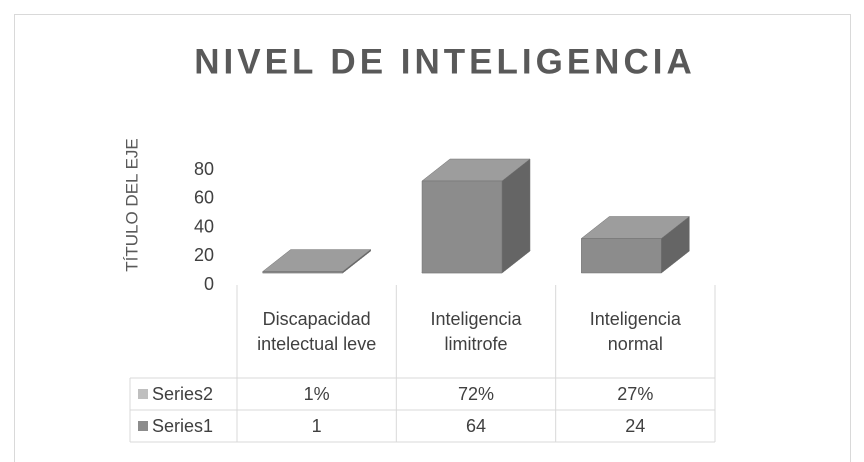 This screenshot has height=462, width=864. What do you see at coordinates (204, 255) in the screenshot?
I see `y-tick-label: 20` at bounding box center [204, 255].